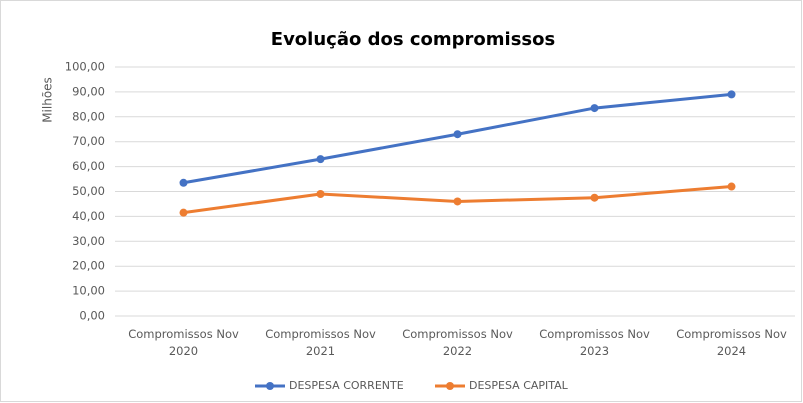  I want to click on y-tick-label: 60,00, so click(88, 166).